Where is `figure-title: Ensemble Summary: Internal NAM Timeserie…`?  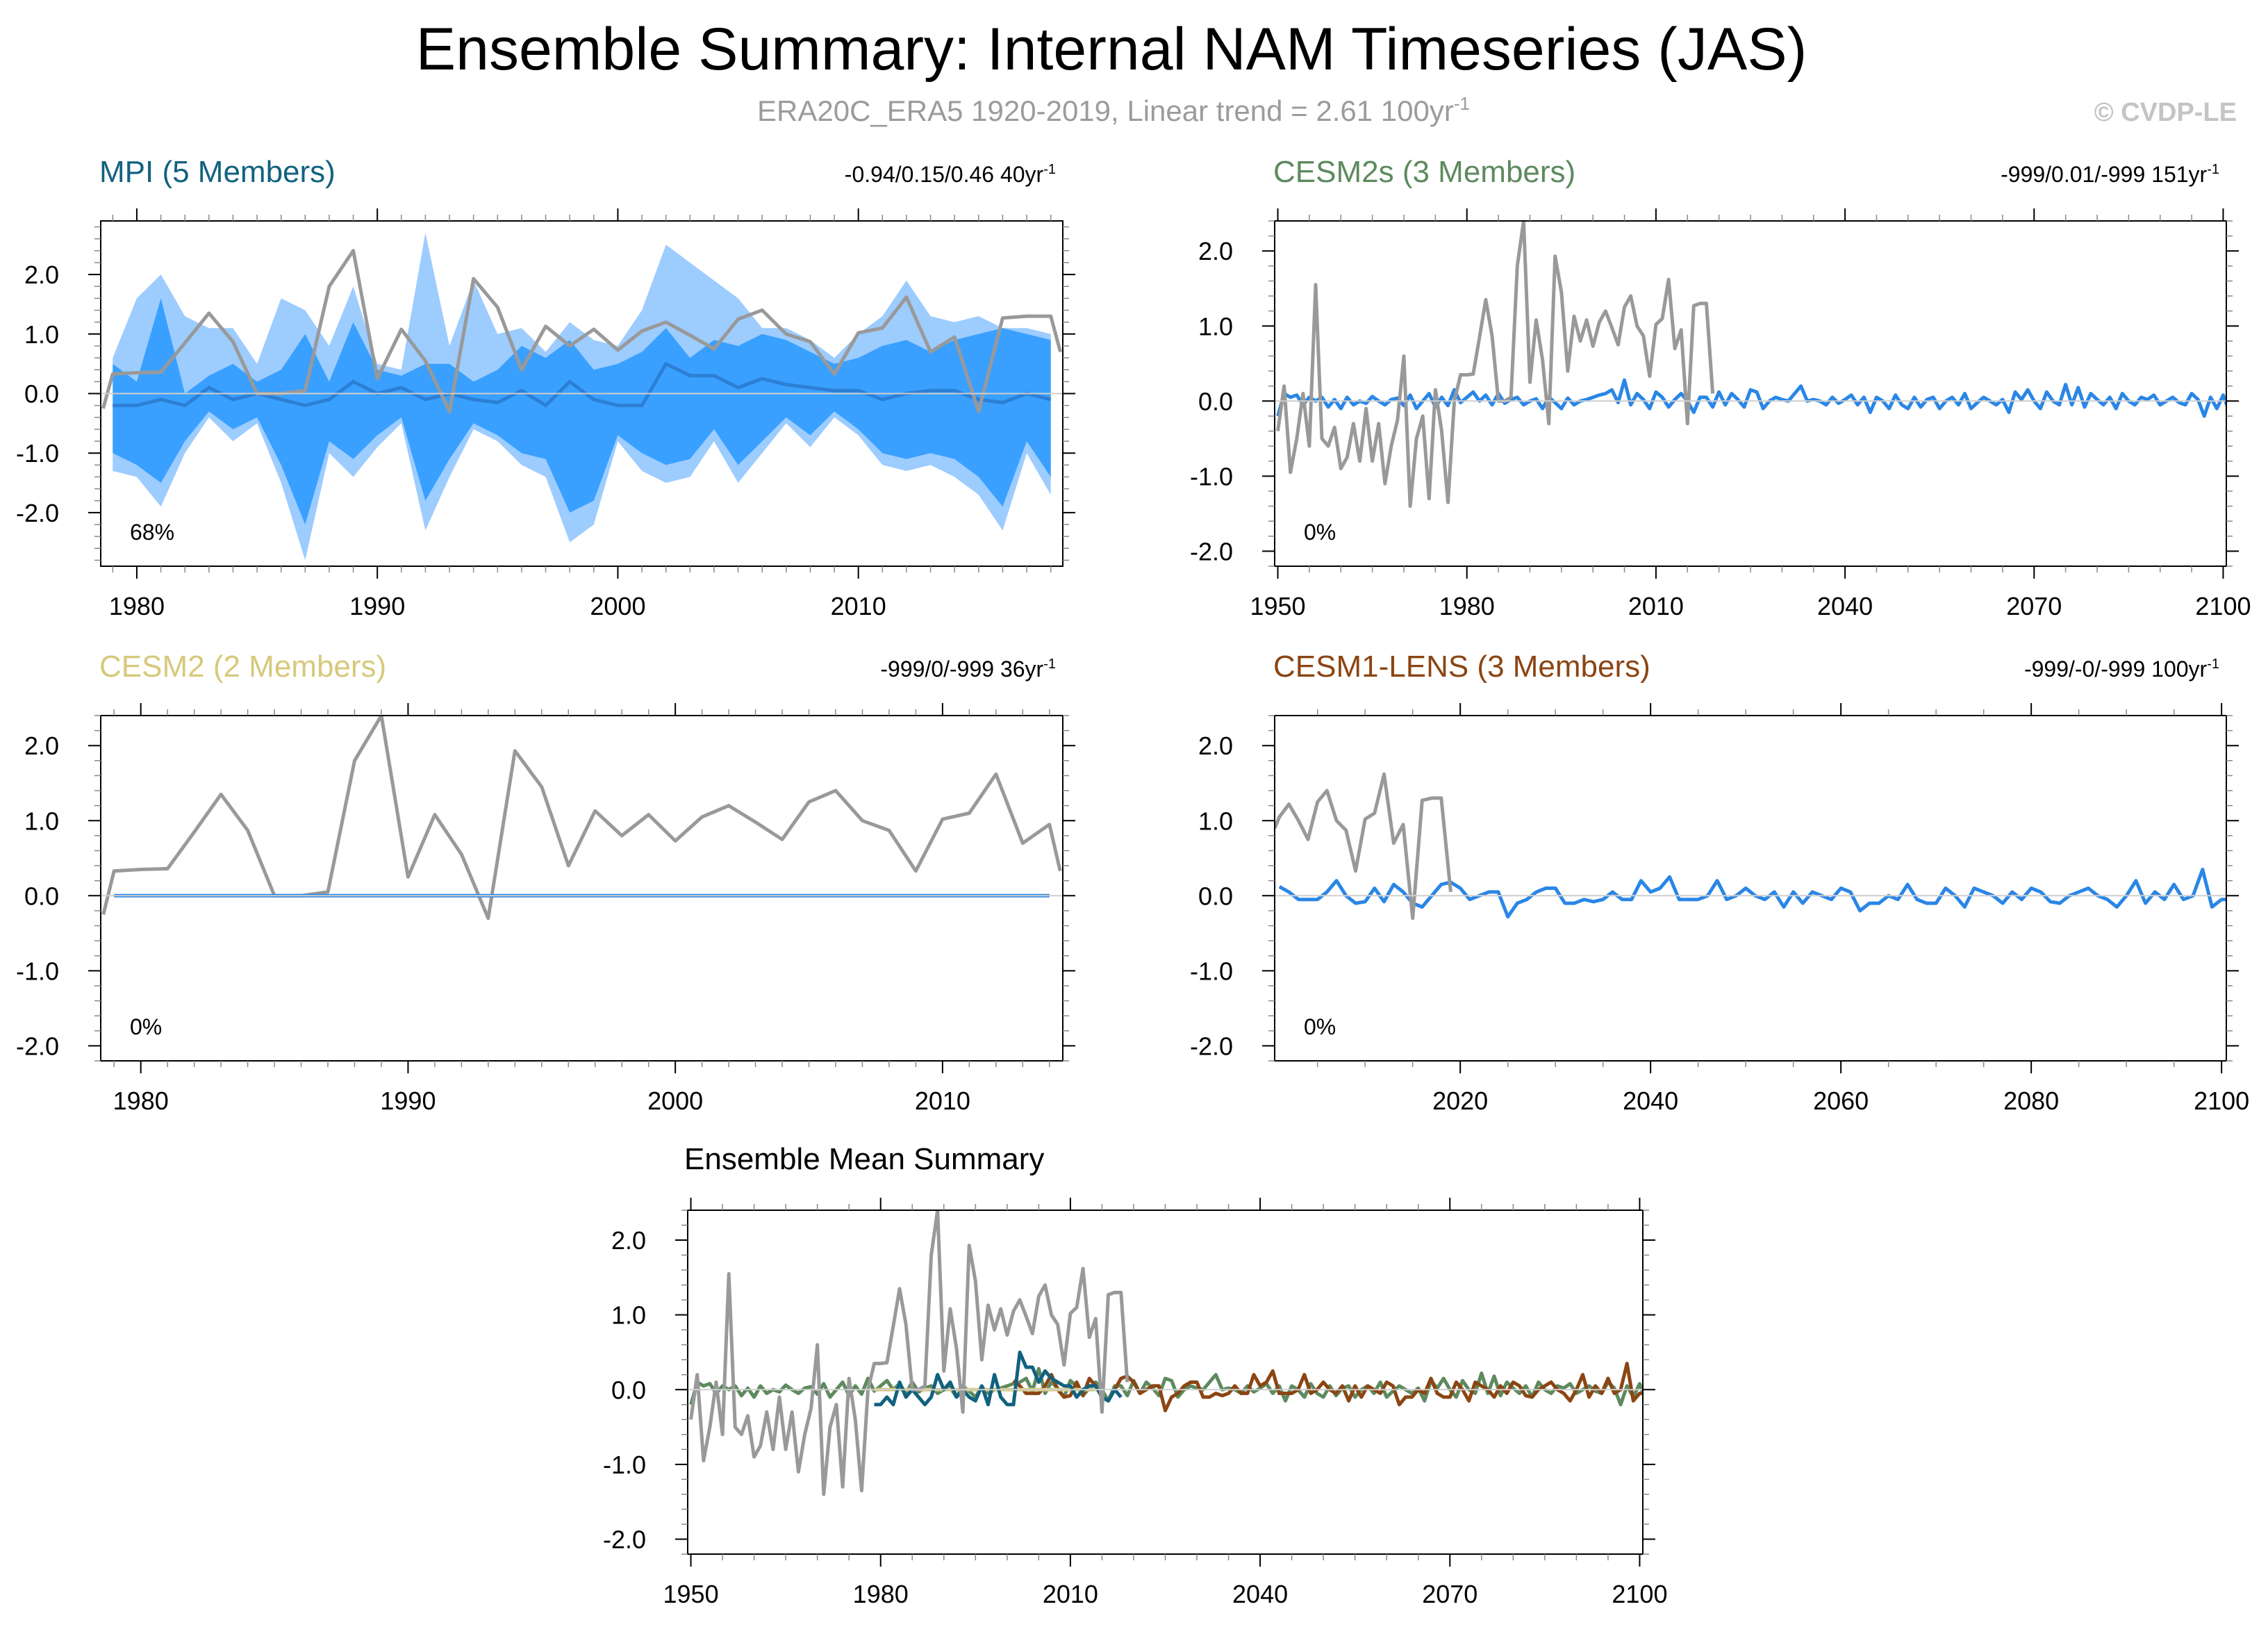
figure-title: Ensemble Summary: Internal NAM Timeserie… is located at coordinates (1111, 49).